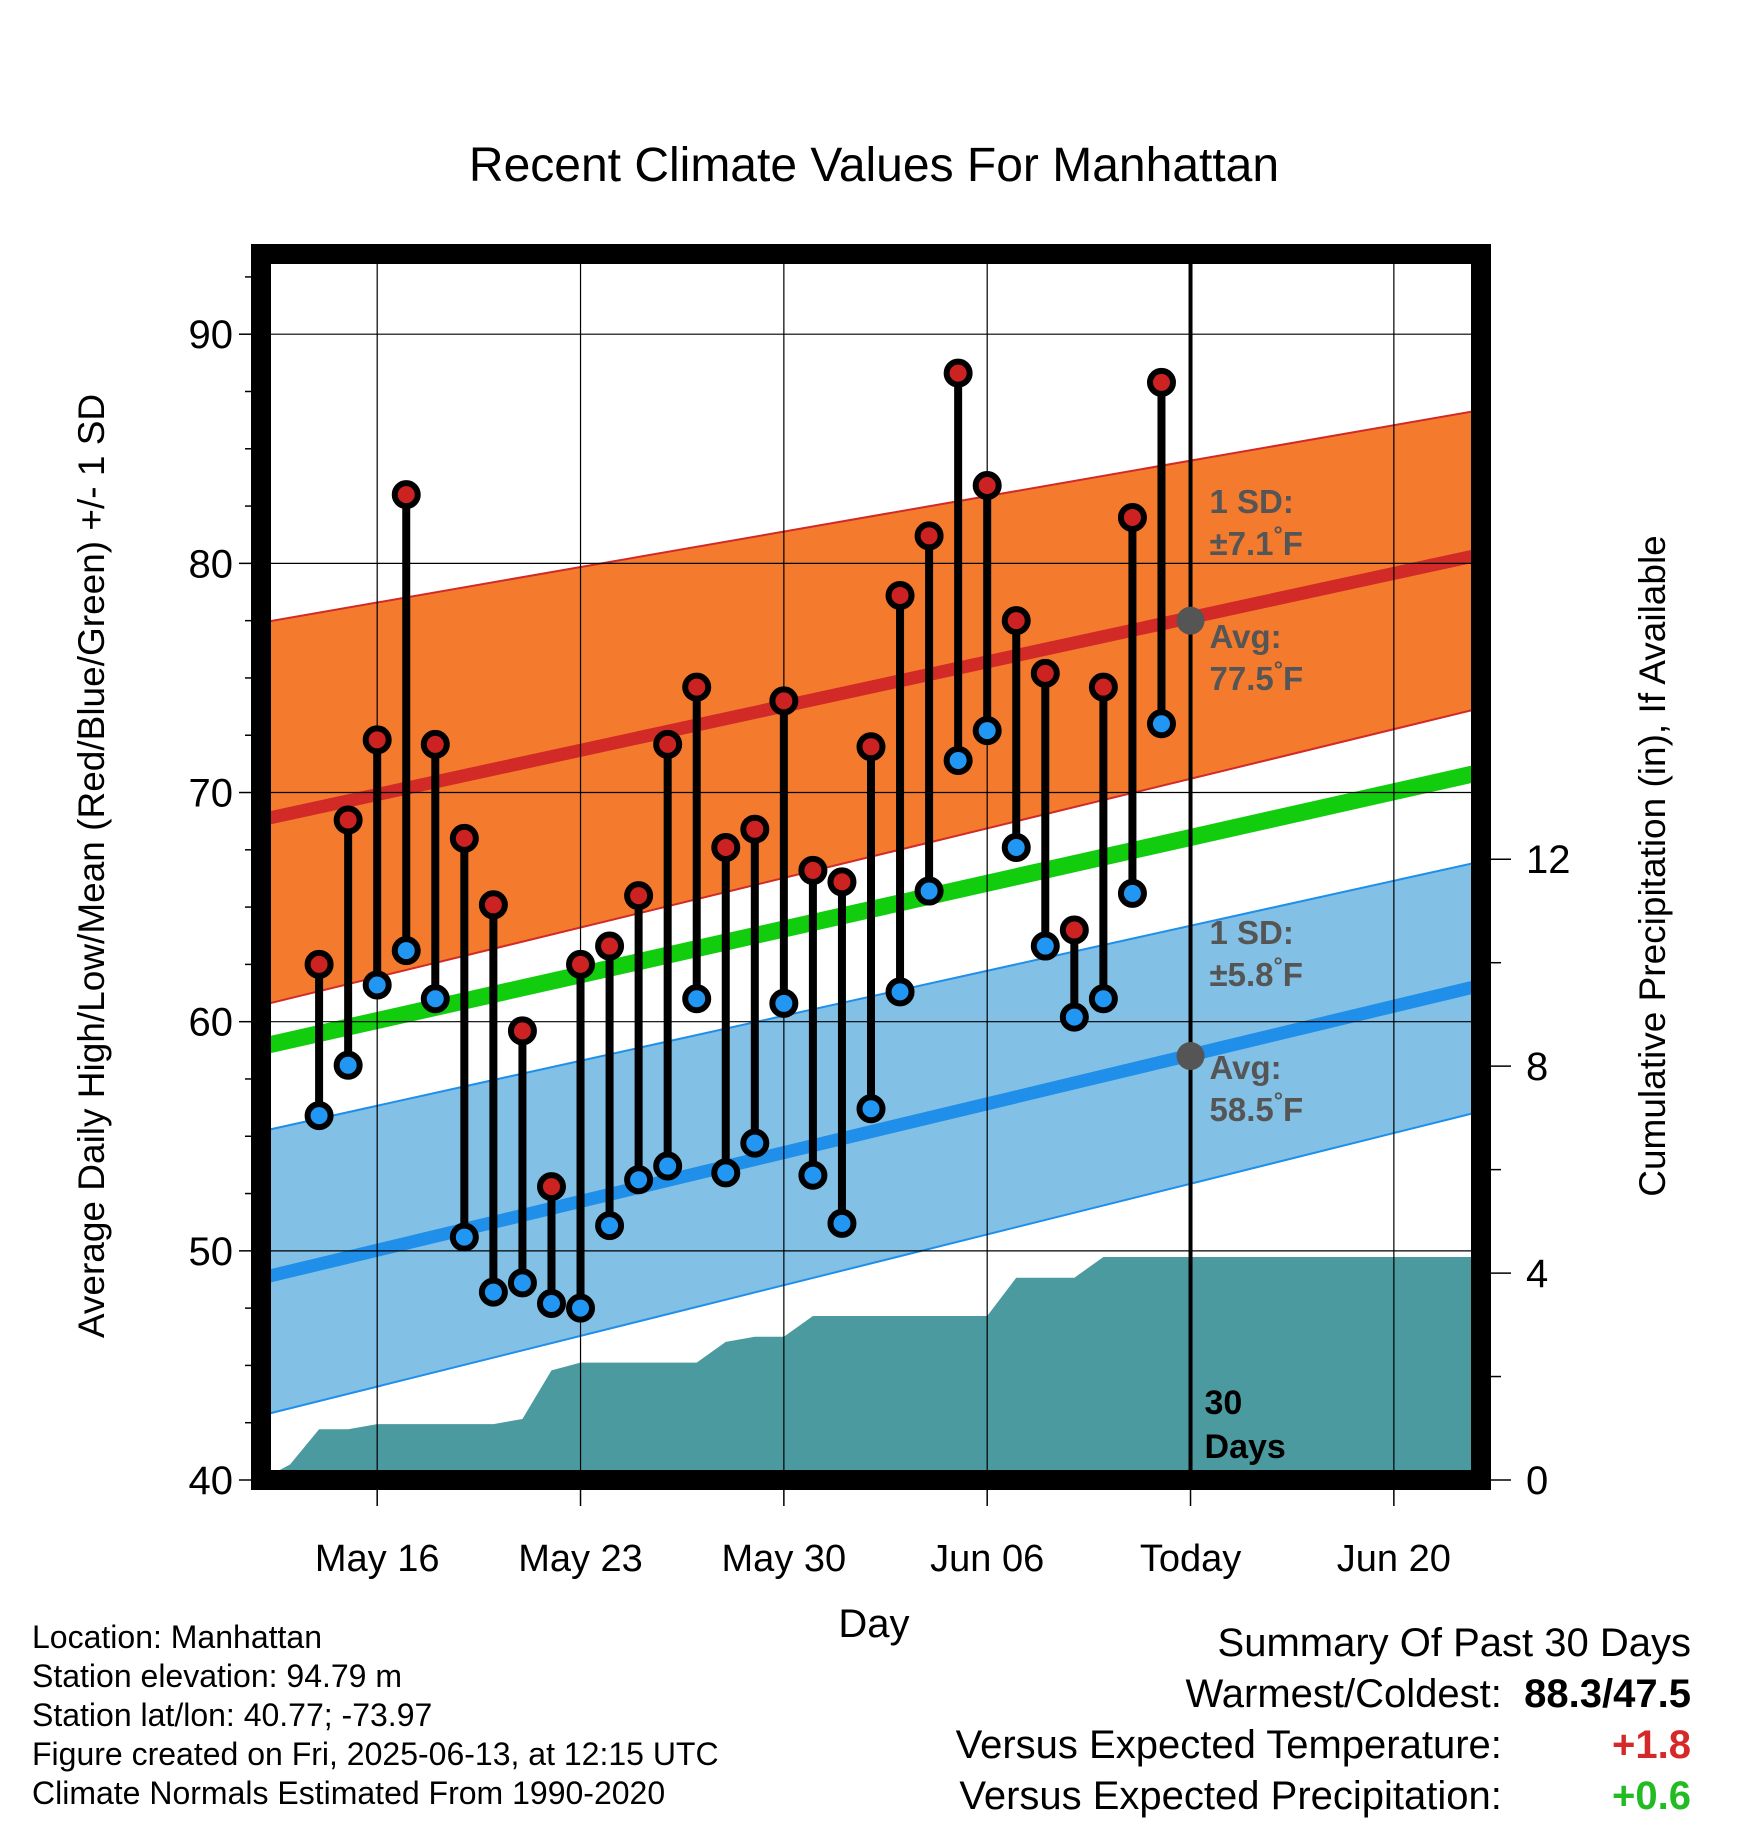 Image resolution: width=1748 pixels, height=1828 pixels. What do you see at coordinates (1537, 1274) in the screenshot?
I see `y2-tick-label: 4` at bounding box center [1537, 1274].